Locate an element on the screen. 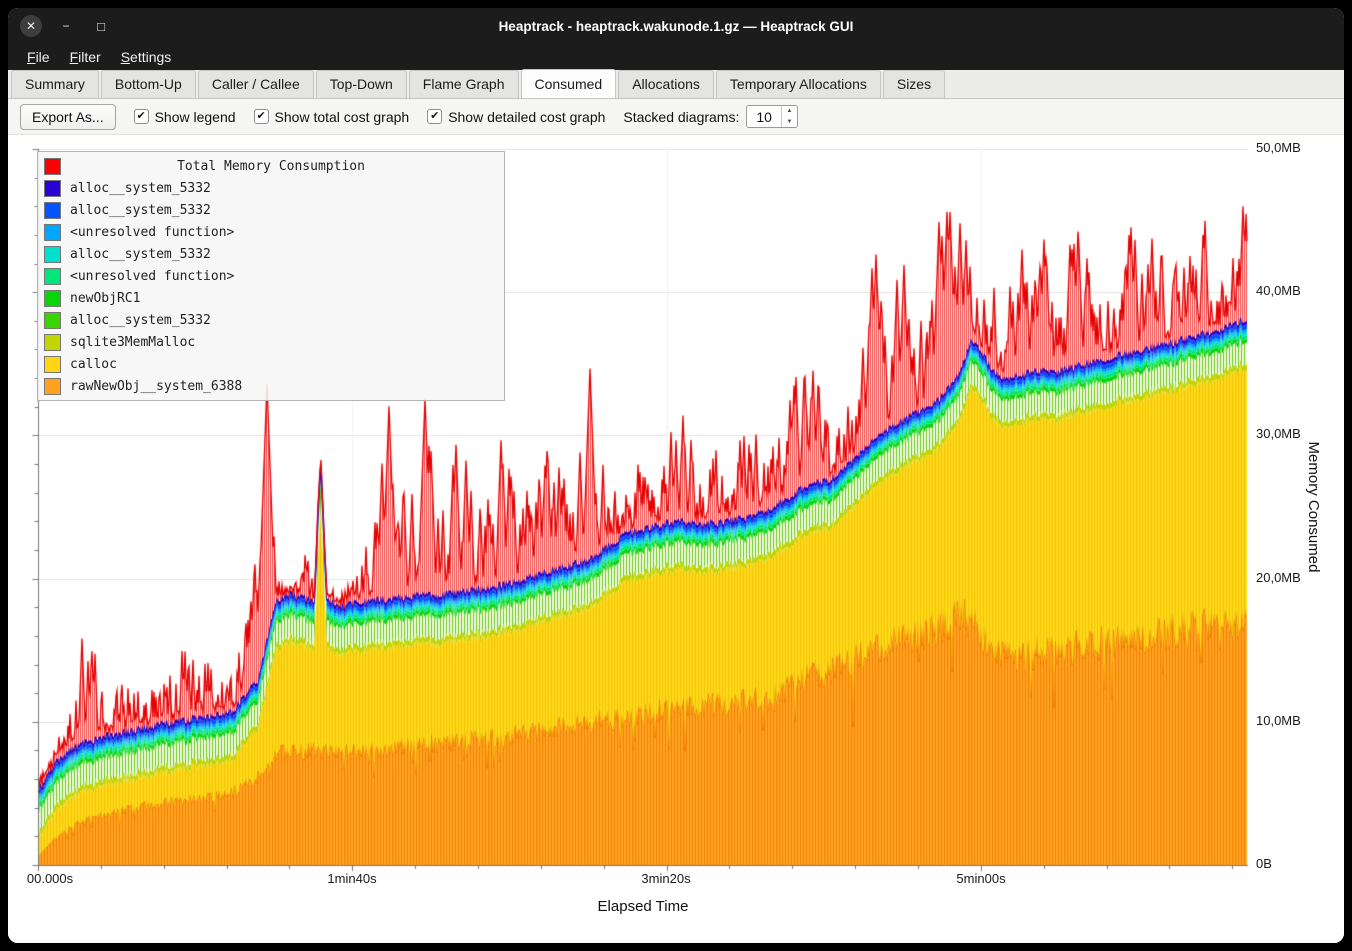 This screenshot has height=951, width=1352. show-legend-label: Show legend is located at coordinates (195, 116).